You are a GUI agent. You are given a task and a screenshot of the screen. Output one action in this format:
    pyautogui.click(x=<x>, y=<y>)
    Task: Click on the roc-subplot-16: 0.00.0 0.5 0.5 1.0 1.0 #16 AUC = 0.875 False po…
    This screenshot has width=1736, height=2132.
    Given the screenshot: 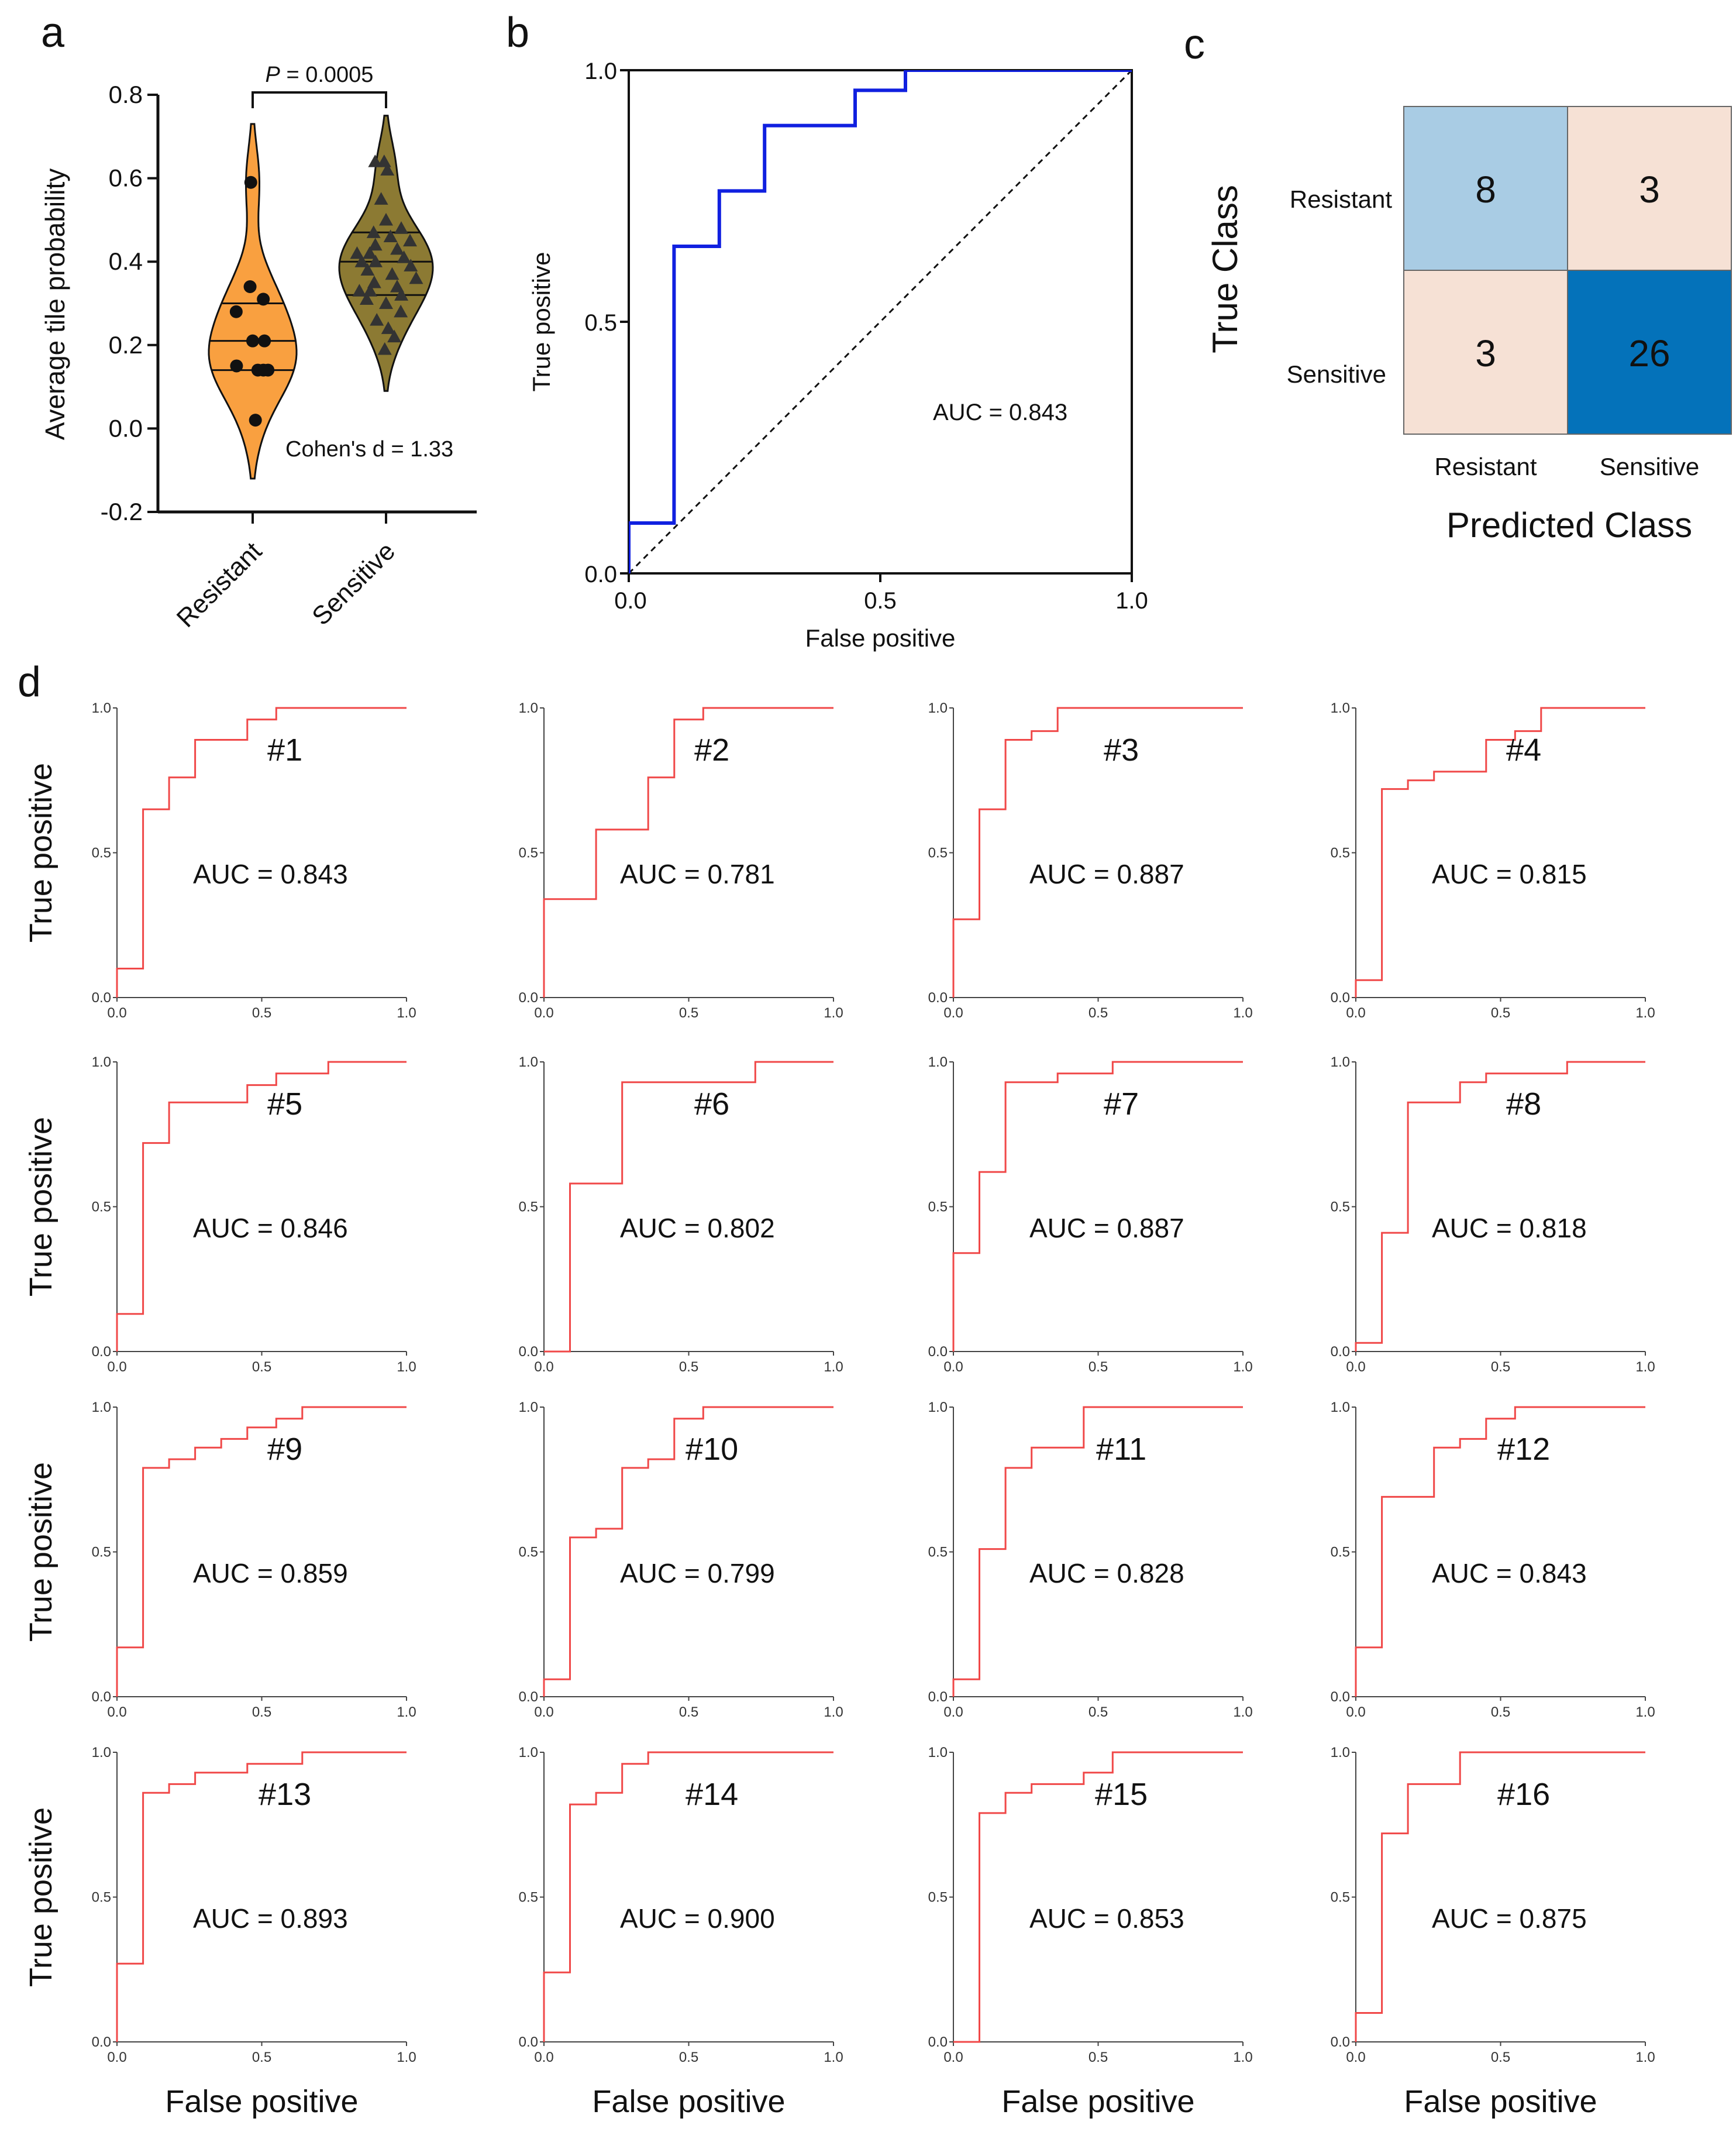 What is the action you would take?
    pyautogui.click(x=1493, y=1932)
    